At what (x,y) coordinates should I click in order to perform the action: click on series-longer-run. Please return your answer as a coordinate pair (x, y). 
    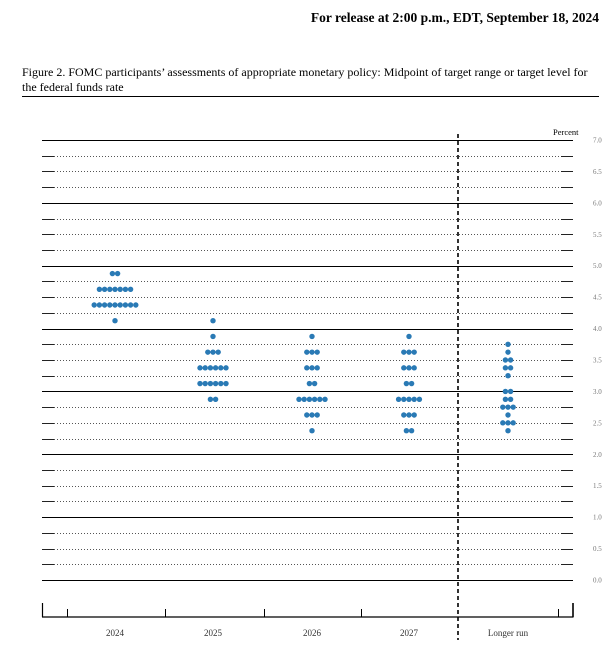
    Looking at the image, I should click on (508, 387).